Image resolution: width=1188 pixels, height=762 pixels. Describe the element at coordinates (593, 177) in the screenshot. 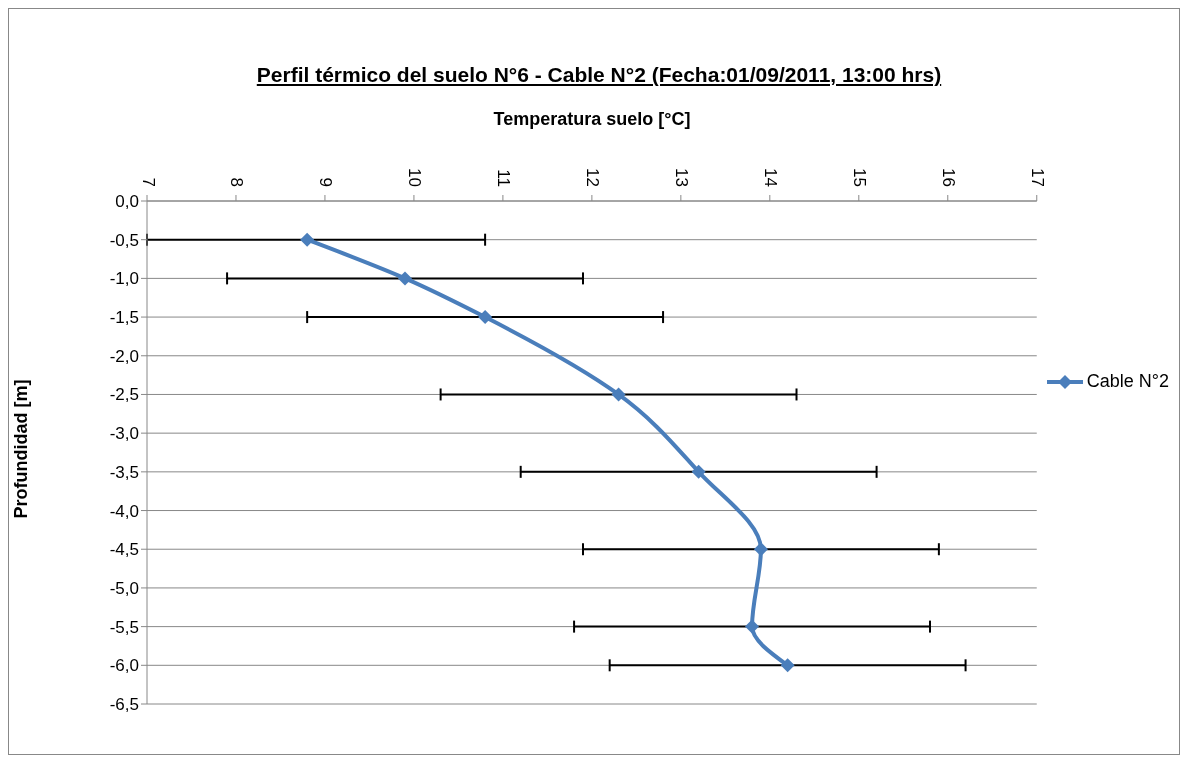

I see `x-tick-label: 12` at that location.